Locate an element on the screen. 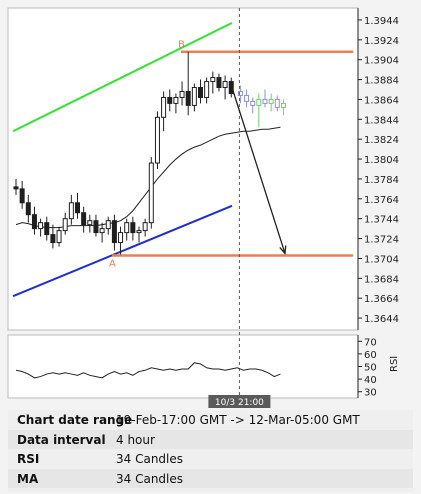  cursor-label: 10/3 21:00 is located at coordinates (239, 403).